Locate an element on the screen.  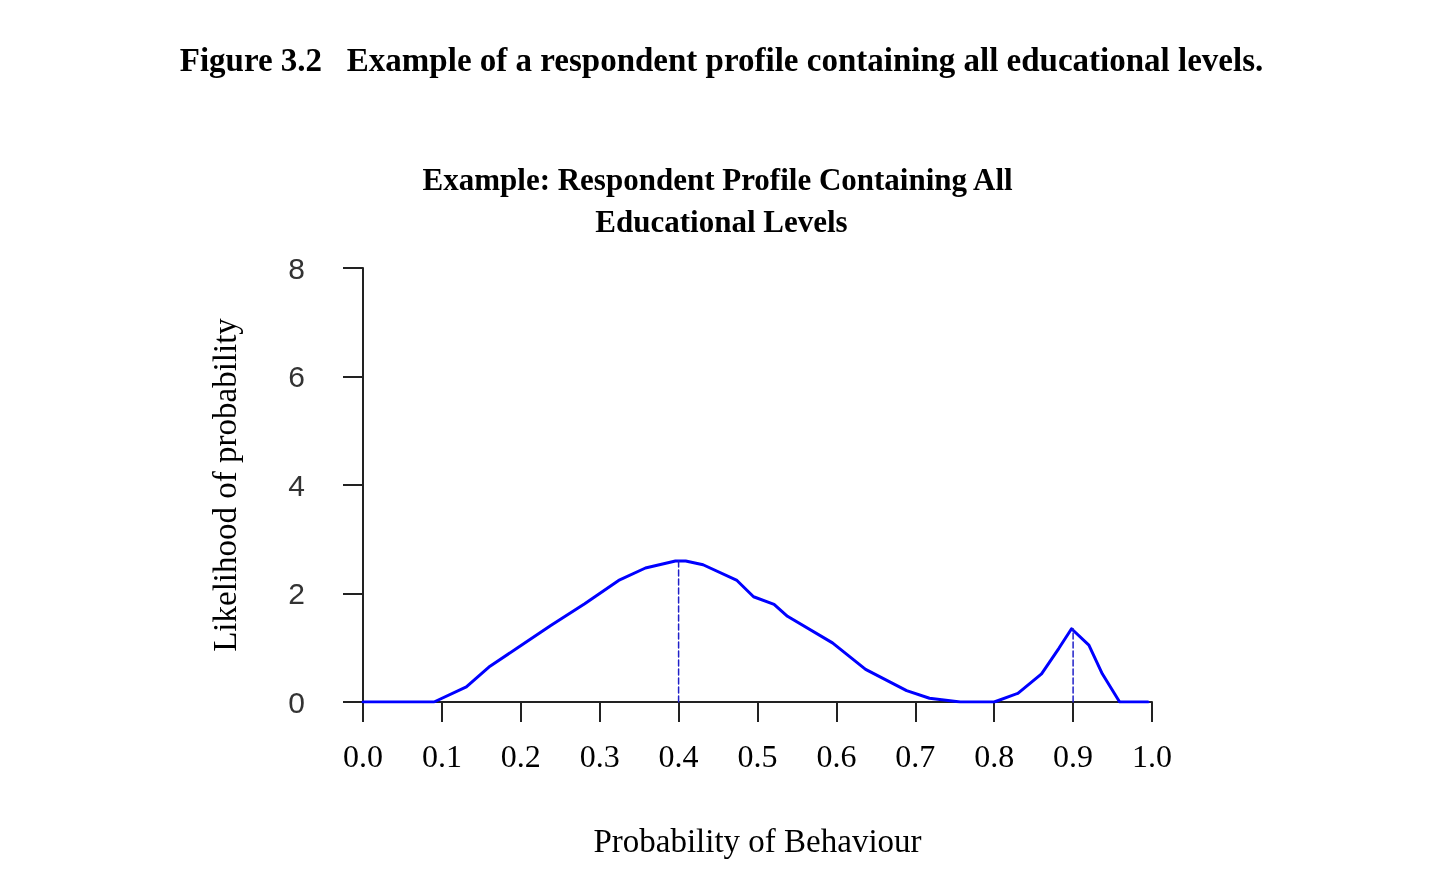
x-tick-label: 0.3 is located at coordinates (599, 756).